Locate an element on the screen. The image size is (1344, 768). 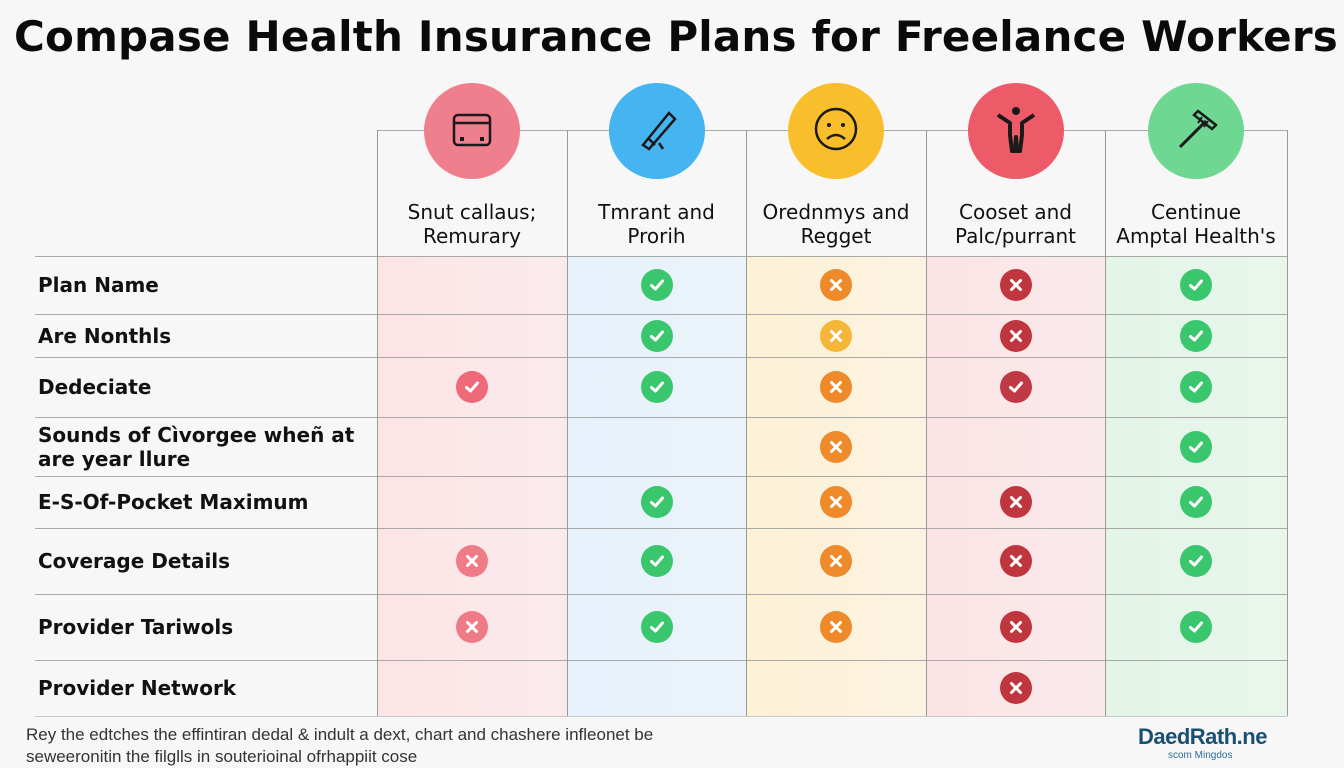
row-label: Dedeciate is located at coordinates (94, 387).